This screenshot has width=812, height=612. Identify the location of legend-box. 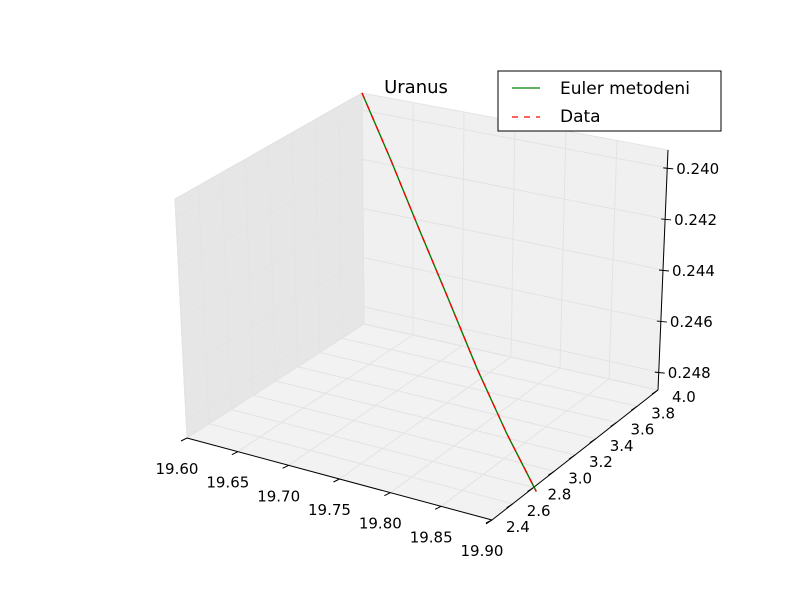
(609, 101).